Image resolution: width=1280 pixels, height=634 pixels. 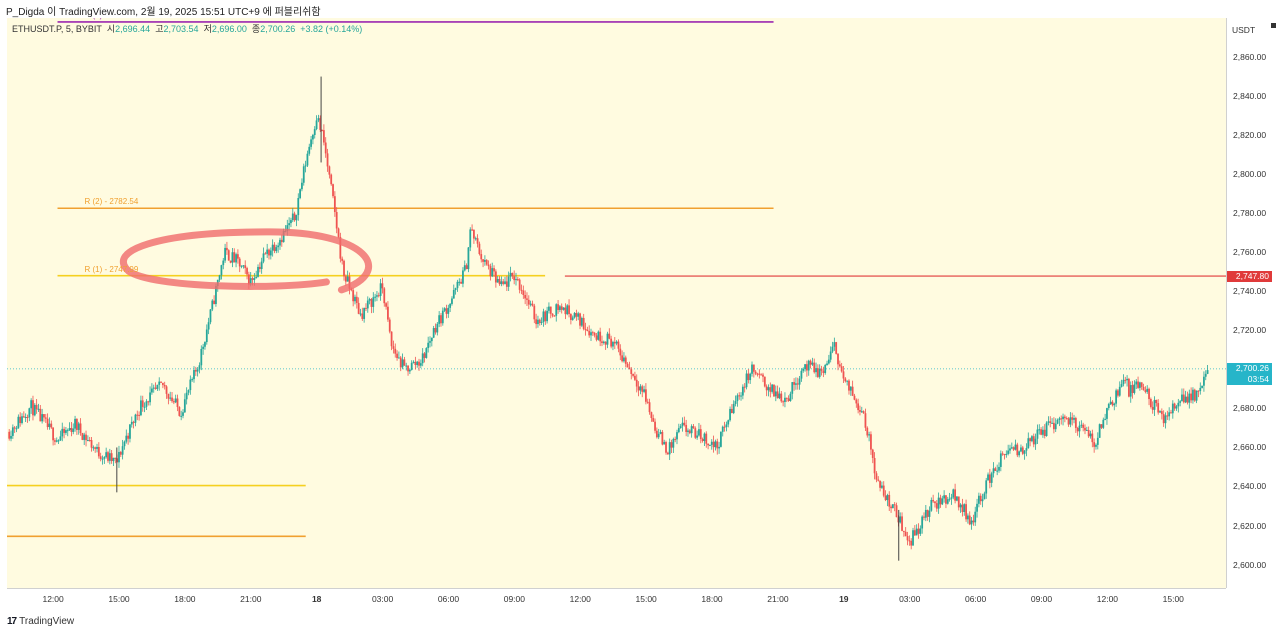 I want to click on hand-drawn-annotation, so click(x=246, y=261).